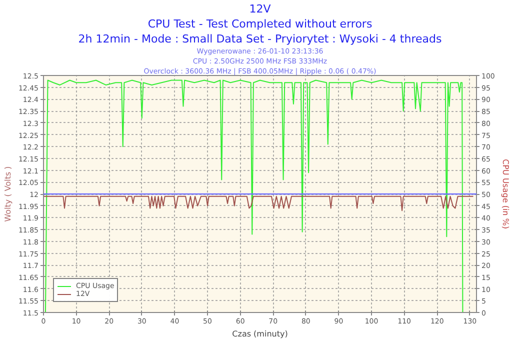  I want to click on text: 2h 12min - Mode : Small Data Set - Pryiorytet : Wysoki - 4 threads, so click(260, 39).